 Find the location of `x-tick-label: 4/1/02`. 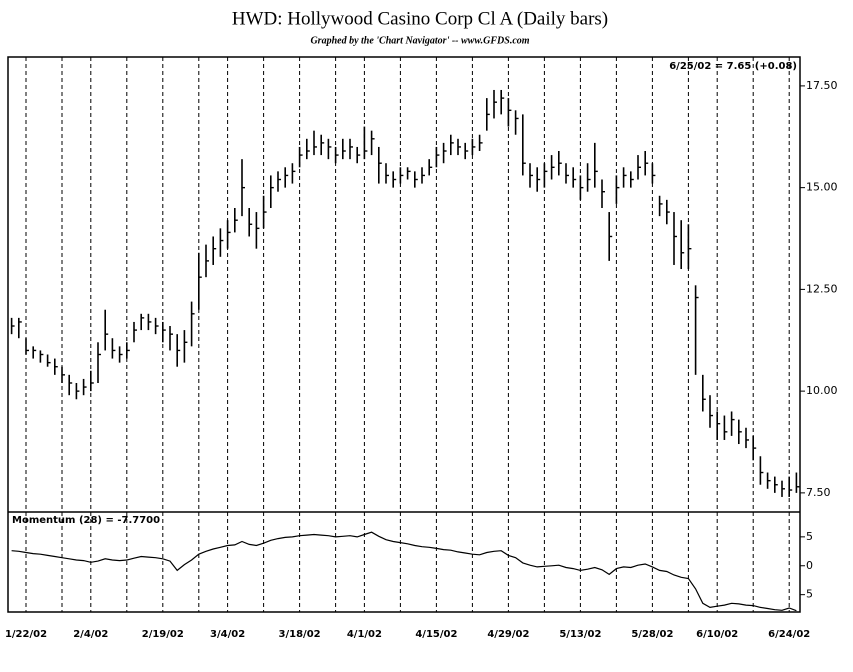

x-tick-label: 4/1/02 is located at coordinates (364, 634).